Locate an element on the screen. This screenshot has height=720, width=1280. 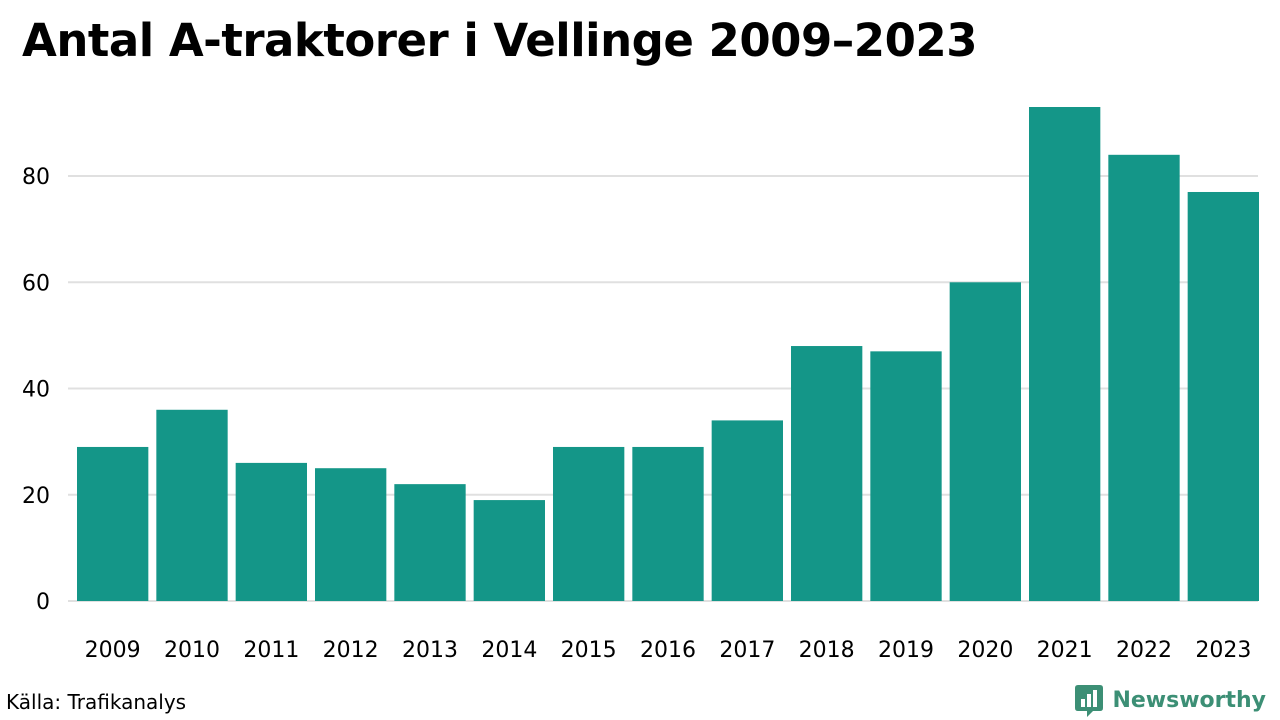
x-tick-label: 2020 is located at coordinates (985, 650).